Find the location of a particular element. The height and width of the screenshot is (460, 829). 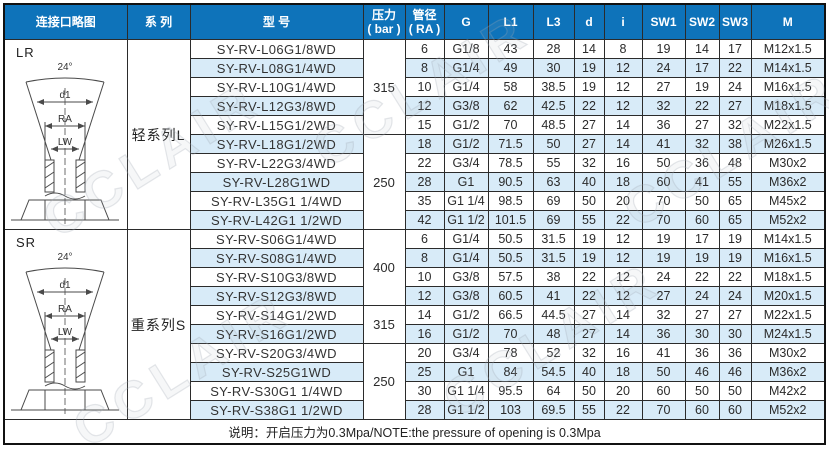

l3-cell: 64 is located at coordinates (553, 391).